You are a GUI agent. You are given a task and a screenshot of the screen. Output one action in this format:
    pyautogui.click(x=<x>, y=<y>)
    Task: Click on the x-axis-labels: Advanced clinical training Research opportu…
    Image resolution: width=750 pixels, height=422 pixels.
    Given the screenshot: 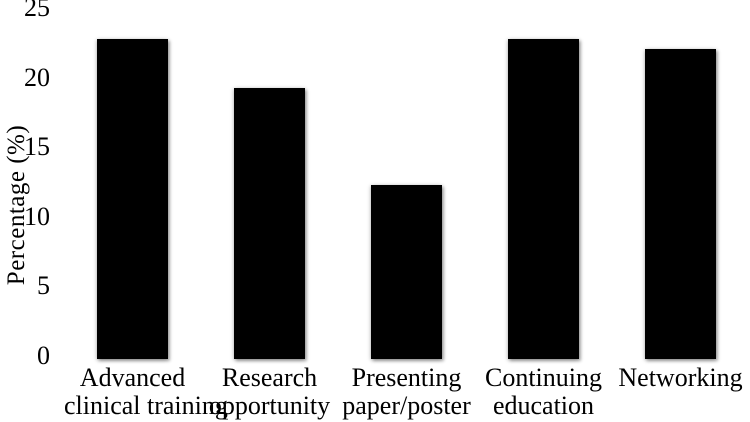 What is the action you would take?
    pyautogui.click(x=406, y=393)
    